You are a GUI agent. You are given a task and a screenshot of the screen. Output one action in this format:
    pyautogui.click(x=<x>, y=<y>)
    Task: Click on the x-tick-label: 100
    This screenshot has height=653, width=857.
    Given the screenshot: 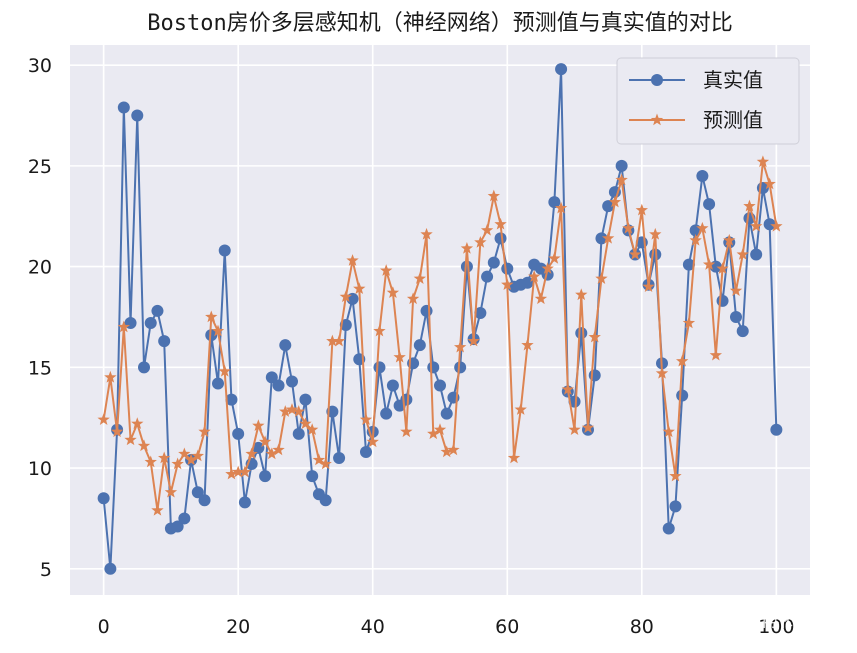 What is the action you would take?
    pyautogui.click(x=776, y=627)
    